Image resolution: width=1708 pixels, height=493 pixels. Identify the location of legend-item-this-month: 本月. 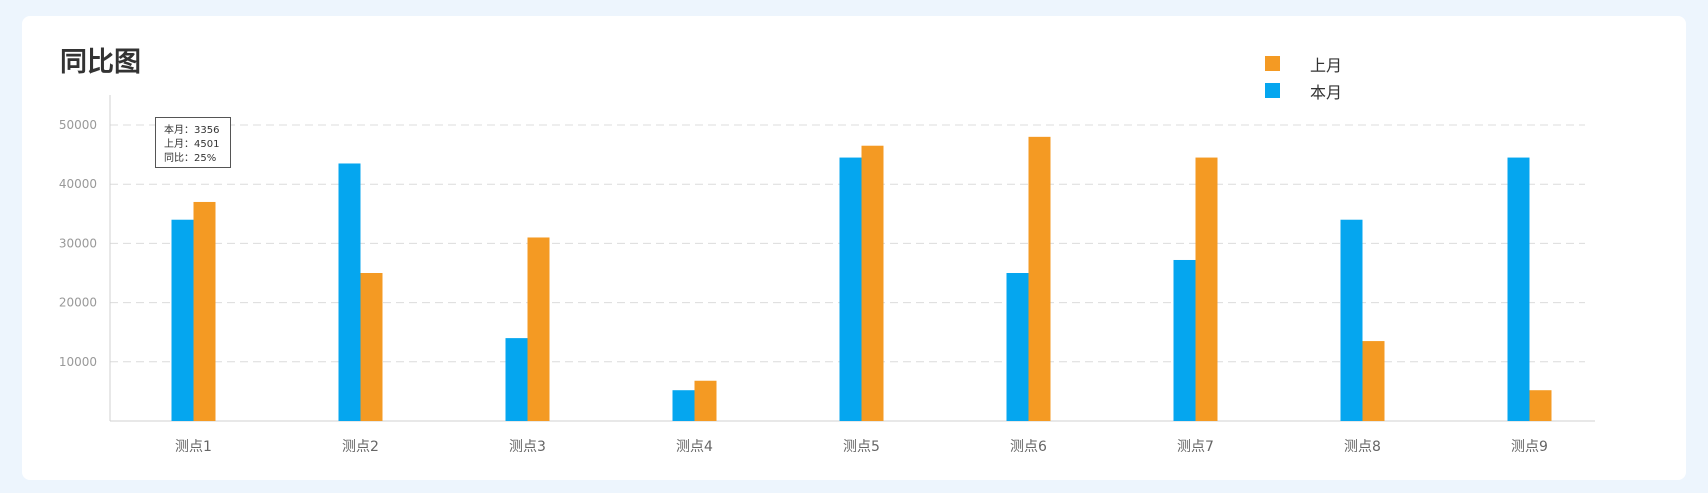
(1303, 90).